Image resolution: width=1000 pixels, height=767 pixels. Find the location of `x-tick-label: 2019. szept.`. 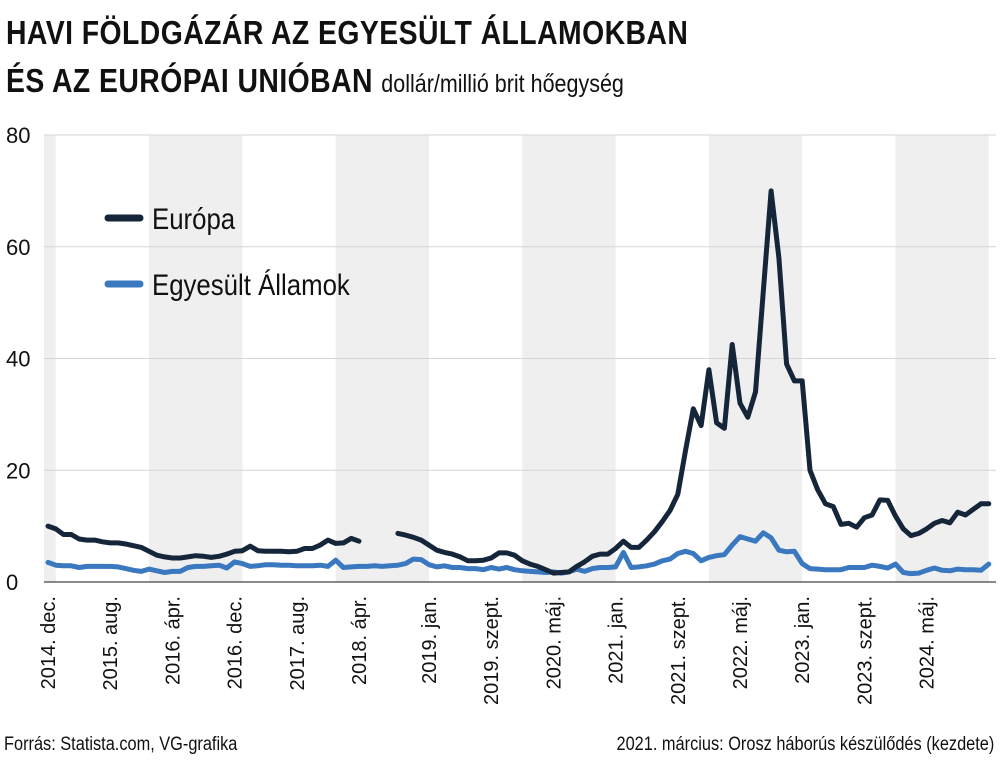

x-tick-label: 2019. szept. is located at coordinates (492, 650).